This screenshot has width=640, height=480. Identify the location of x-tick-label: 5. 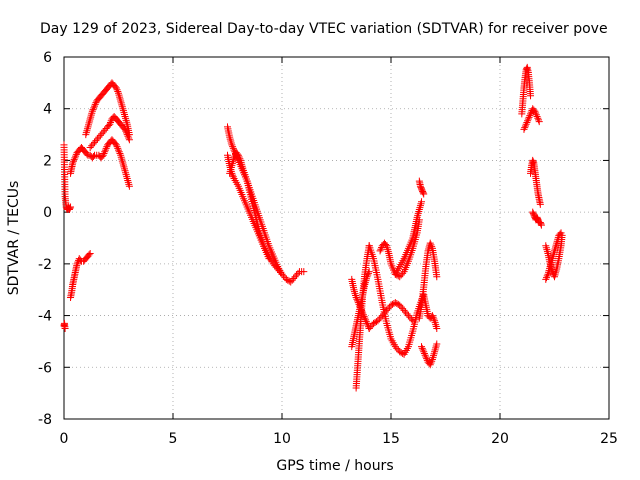
(173, 439).